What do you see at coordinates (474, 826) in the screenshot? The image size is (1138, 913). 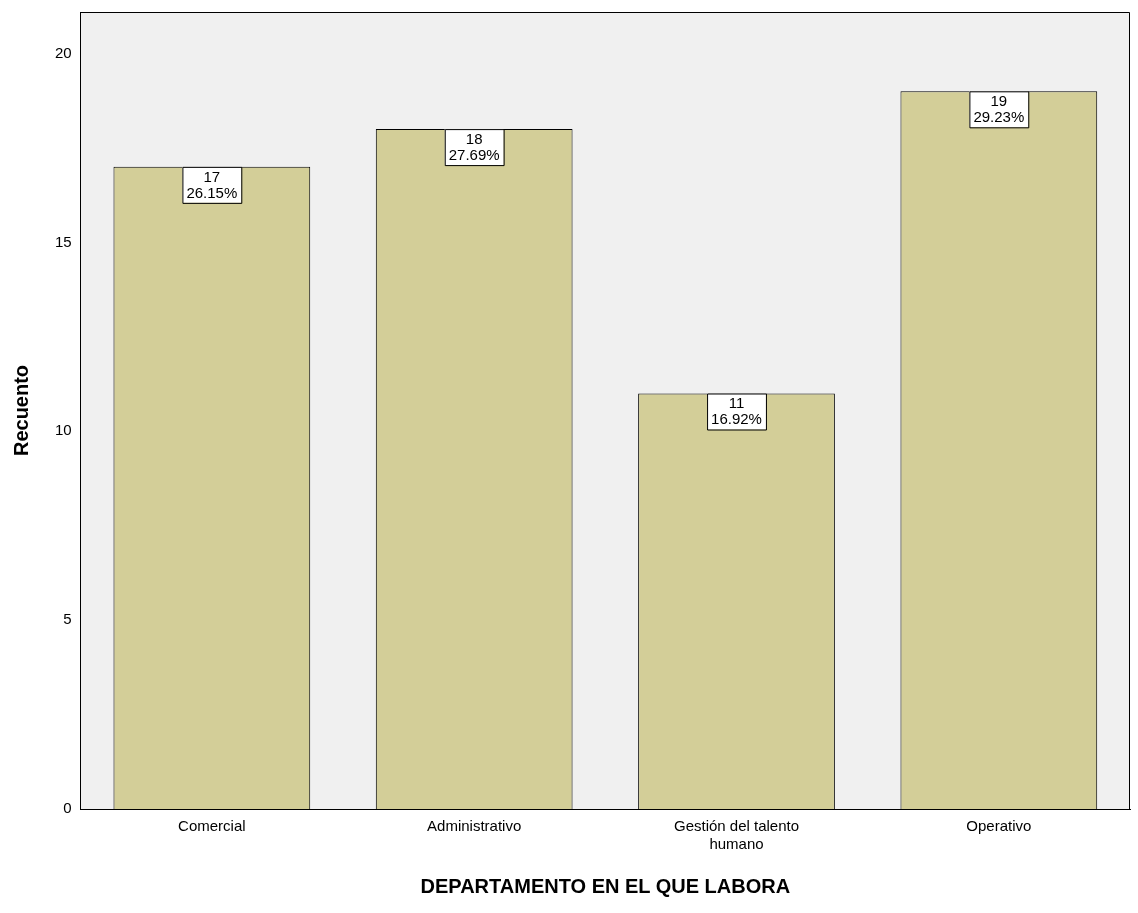 I see `x-tick-label: Administrativo` at bounding box center [474, 826].